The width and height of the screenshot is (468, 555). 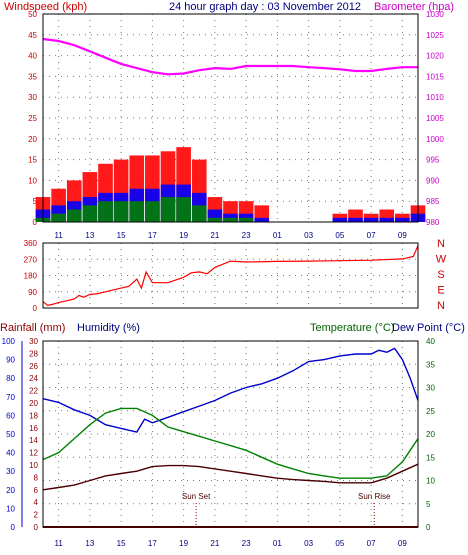 I want to click on rain-y-tick-label: 10, so click(x=33, y=465).